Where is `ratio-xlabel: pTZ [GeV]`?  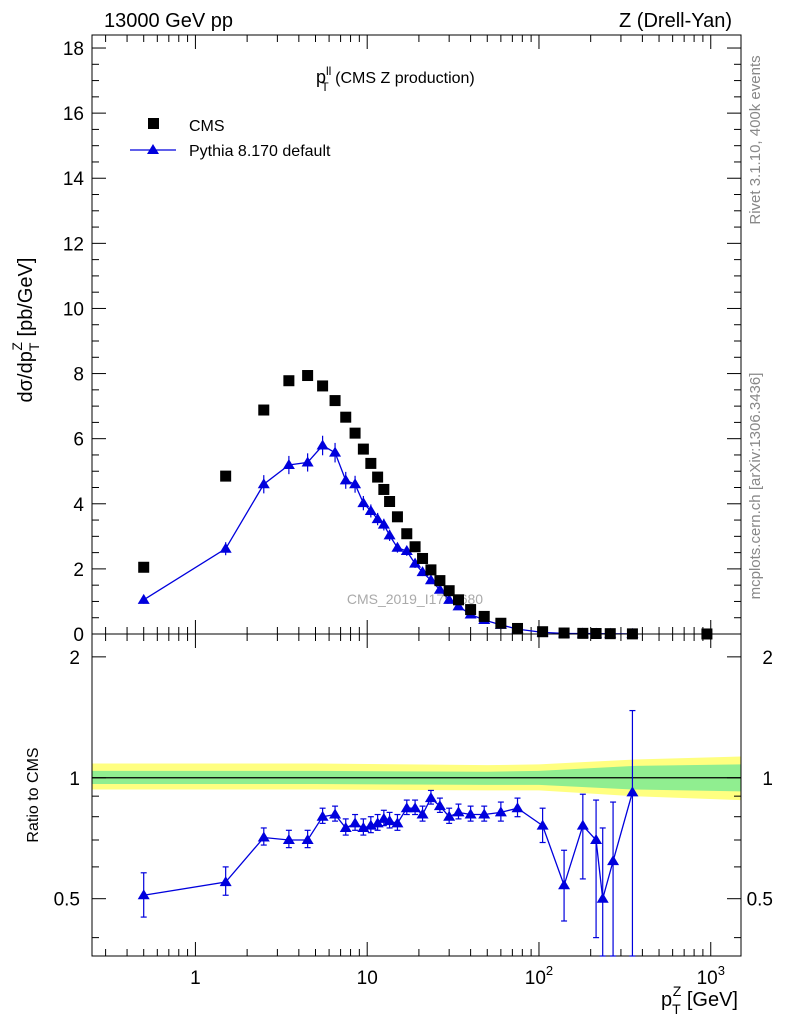 ratio-xlabel: pTZ [GeV] is located at coordinates (699, 1000).